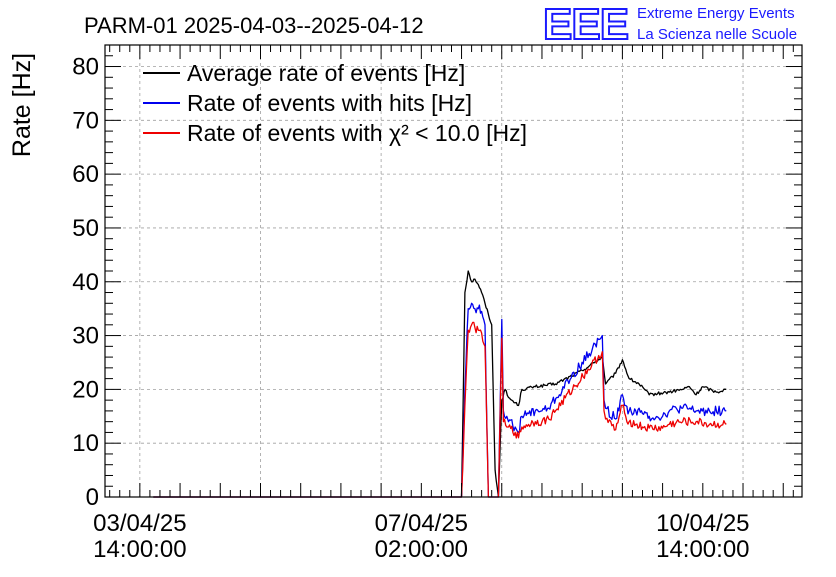 This screenshot has height=577, width=836. Describe the element at coordinates (85, 67) in the screenshot. I see `y-tick-label: 80` at that location.